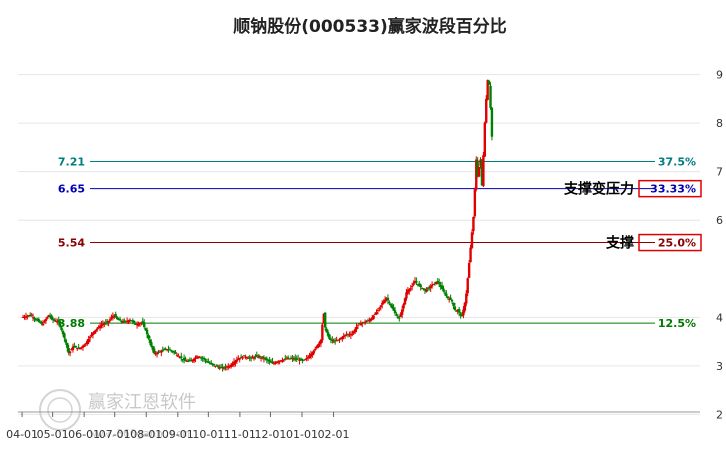 This screenshot has width=726, height=450. Describe the element at coordinates (142, 402) in the screenshot. I see `watermark-title: 赢家江恩软件` at that location.